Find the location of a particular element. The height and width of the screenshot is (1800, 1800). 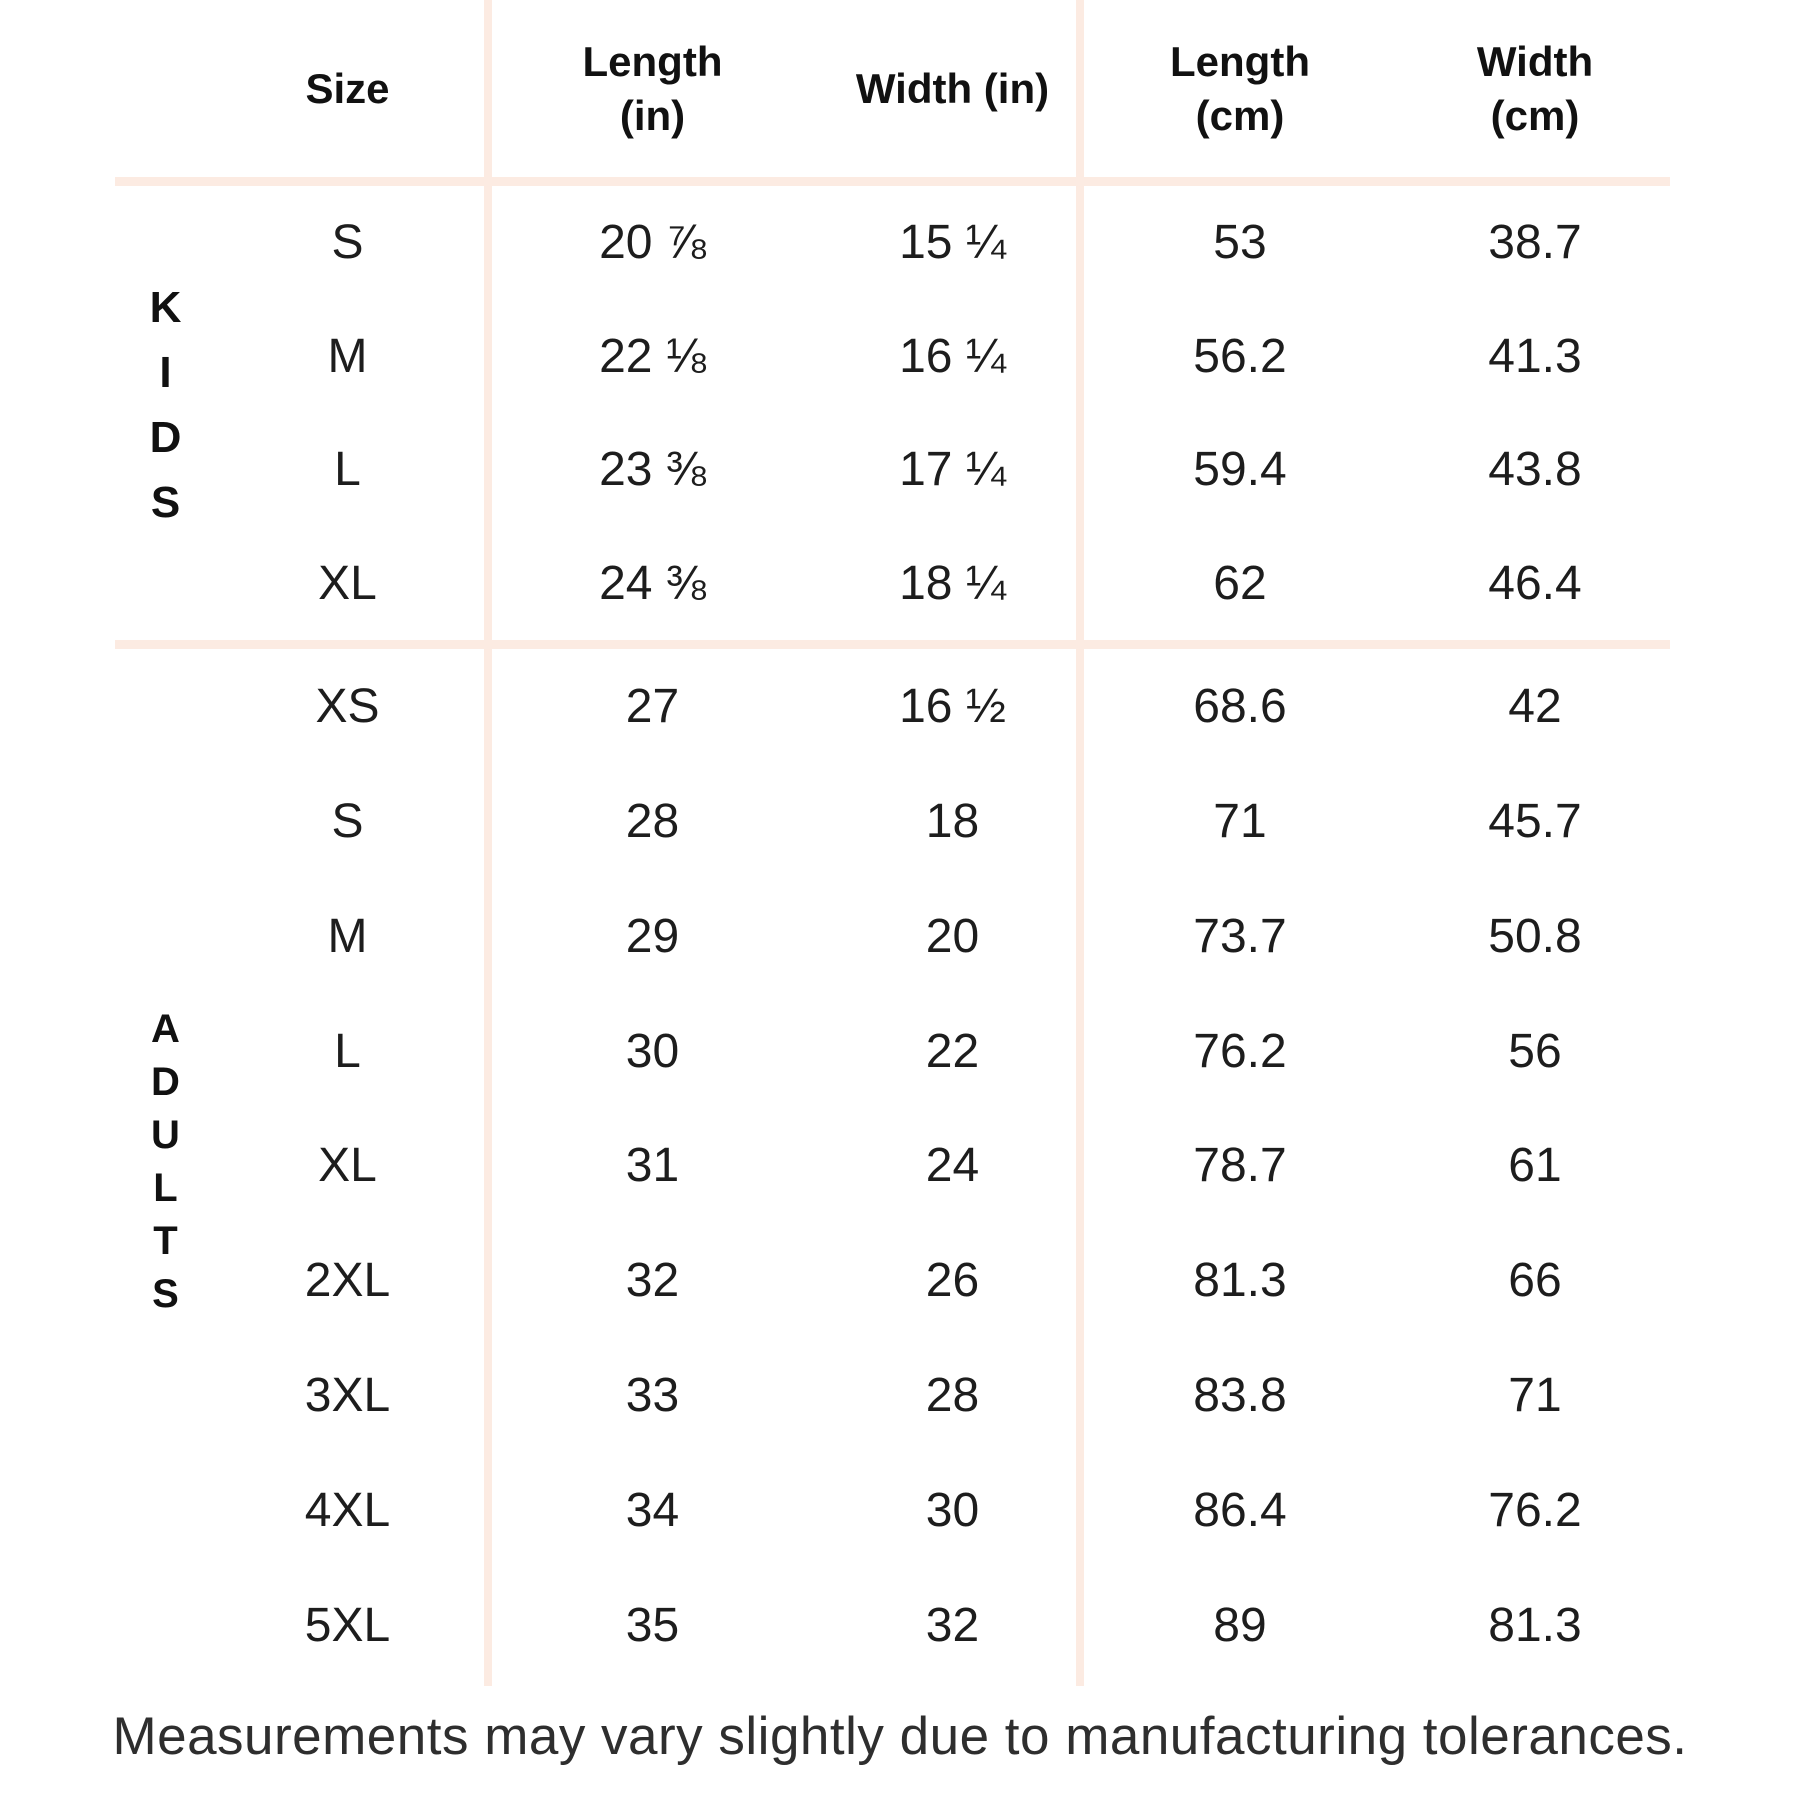

cell-length-cm: 89 is located at coordinates (1240, 1626).